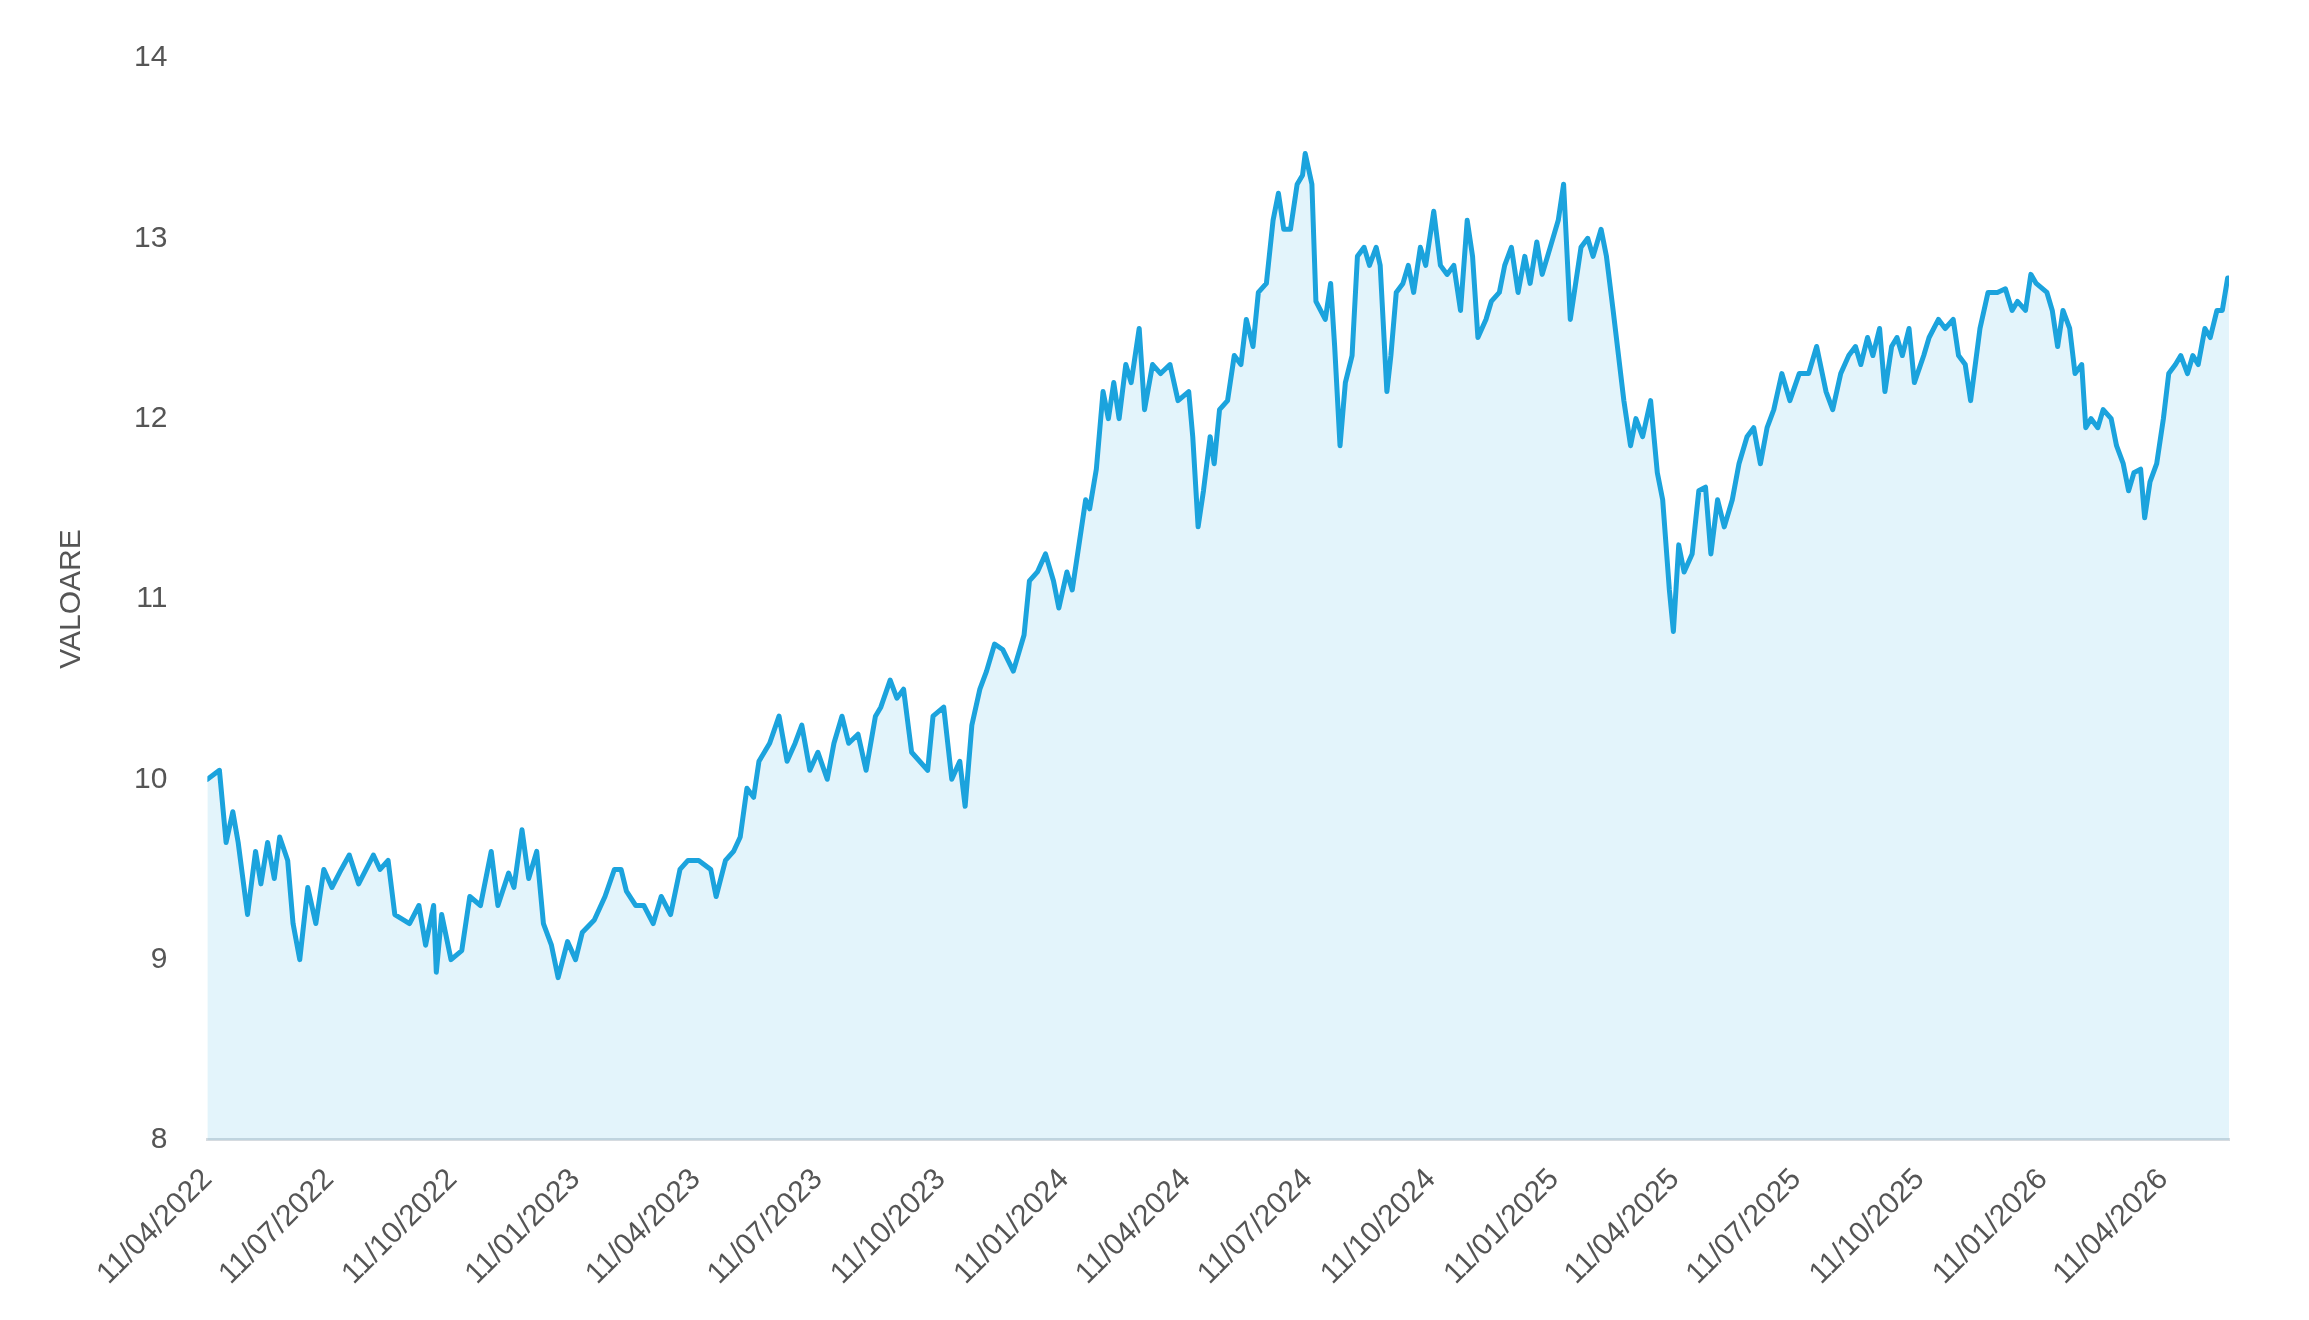  Describe the element at coordinates (152, 597) in the screenshot. I see `y-tick-label: 11` at that location.